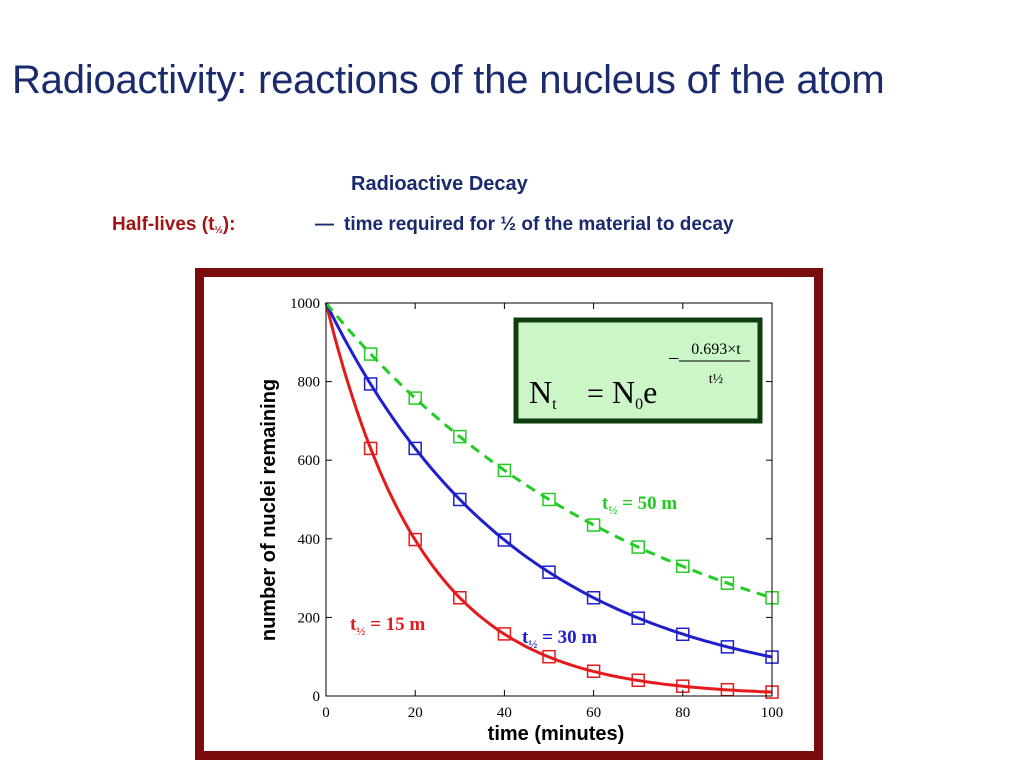  I want to click on formula-base: e, so click(650, 392).